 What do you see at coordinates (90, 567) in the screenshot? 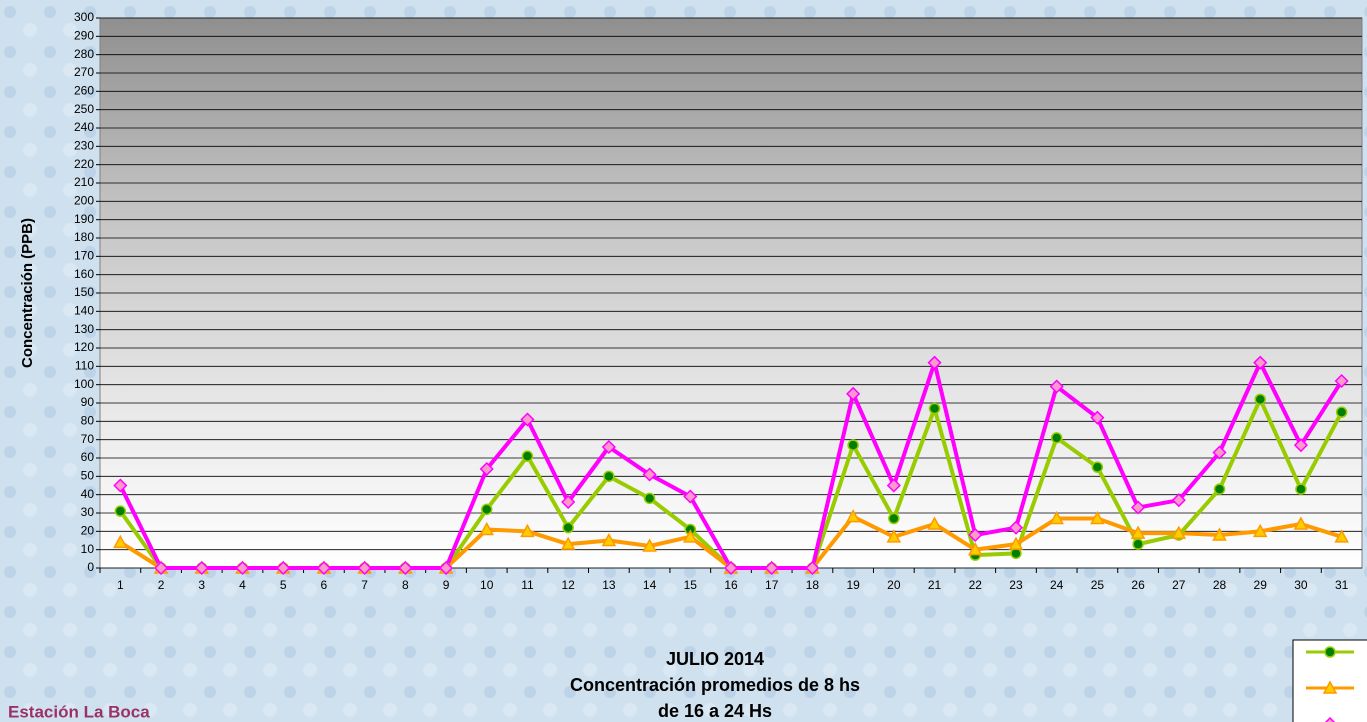
I see `y-tick-label: 0` at bounding box center [90, 567].